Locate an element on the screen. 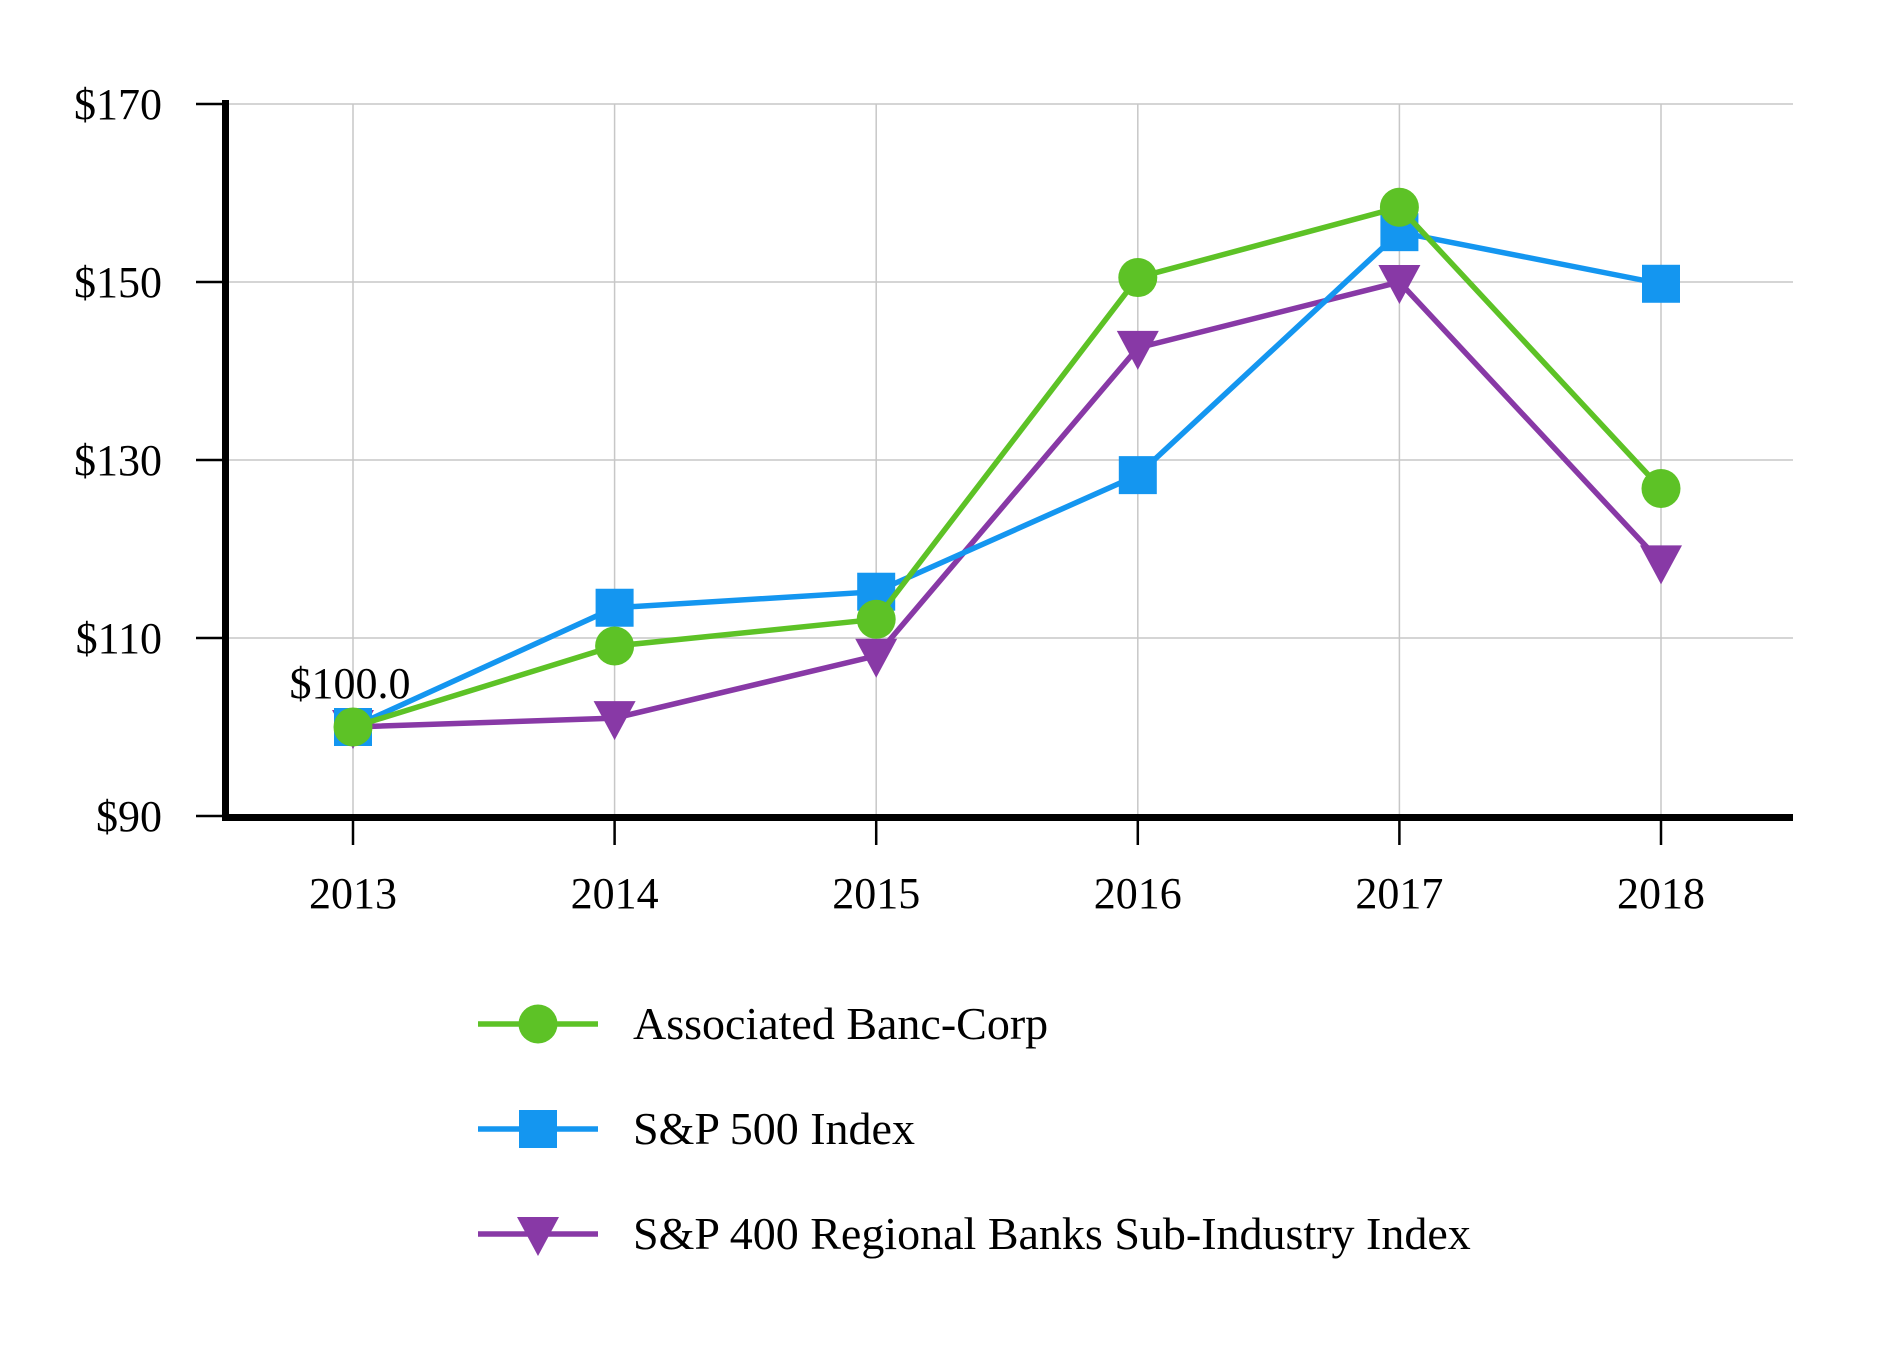 The width and height of the screenshot is (1895, 1345). x-tick-label: 2018 is located at coordinates (1661, 893).